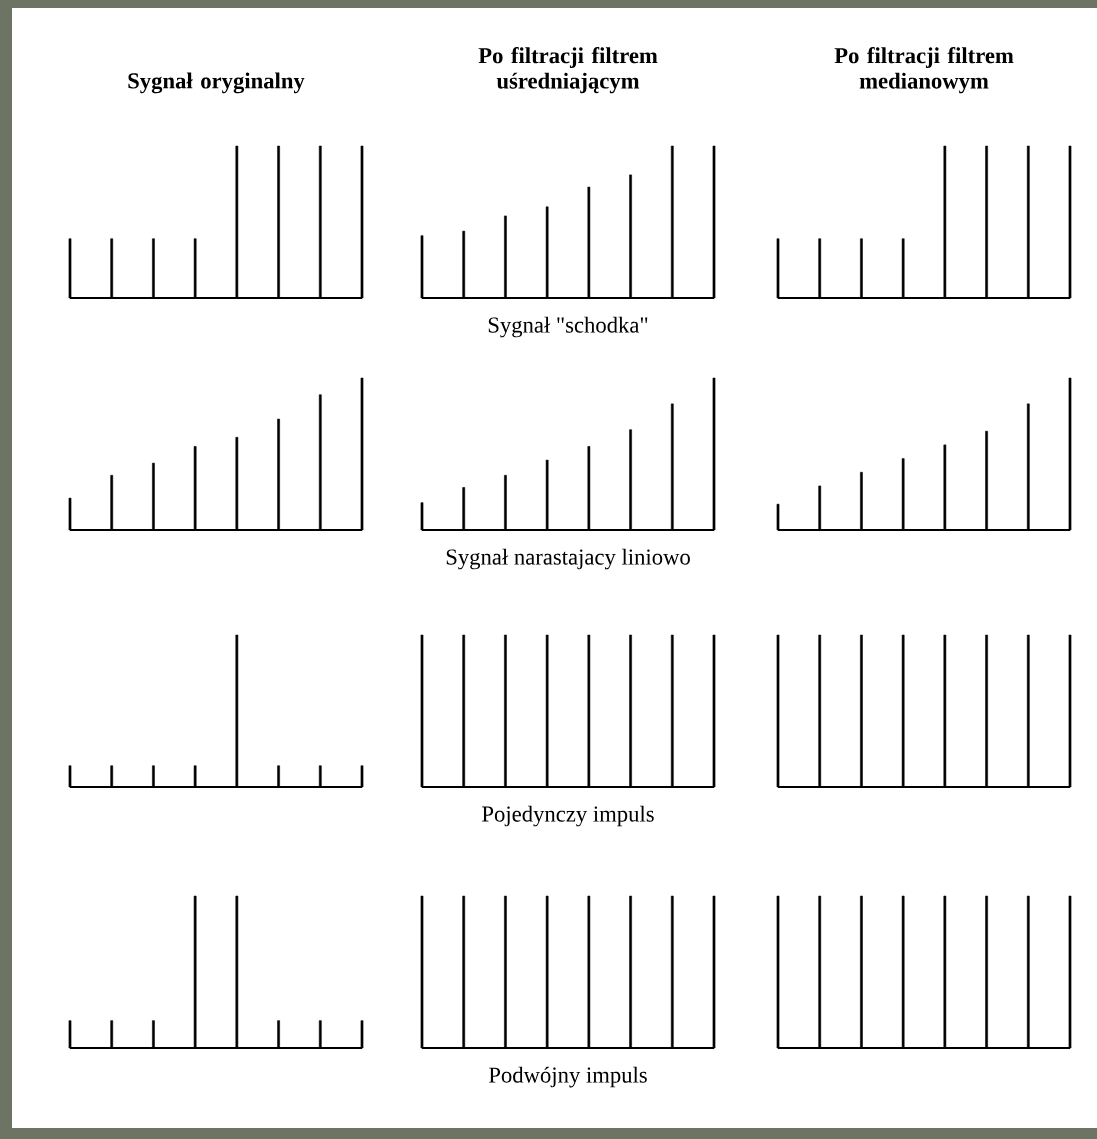 The image size is (1097, 1139). What do you see at coordinates (568, 327) in the screenshot?
I see `x-axis-title: Sygnał "schodka"` at bounding box center [568, 327].